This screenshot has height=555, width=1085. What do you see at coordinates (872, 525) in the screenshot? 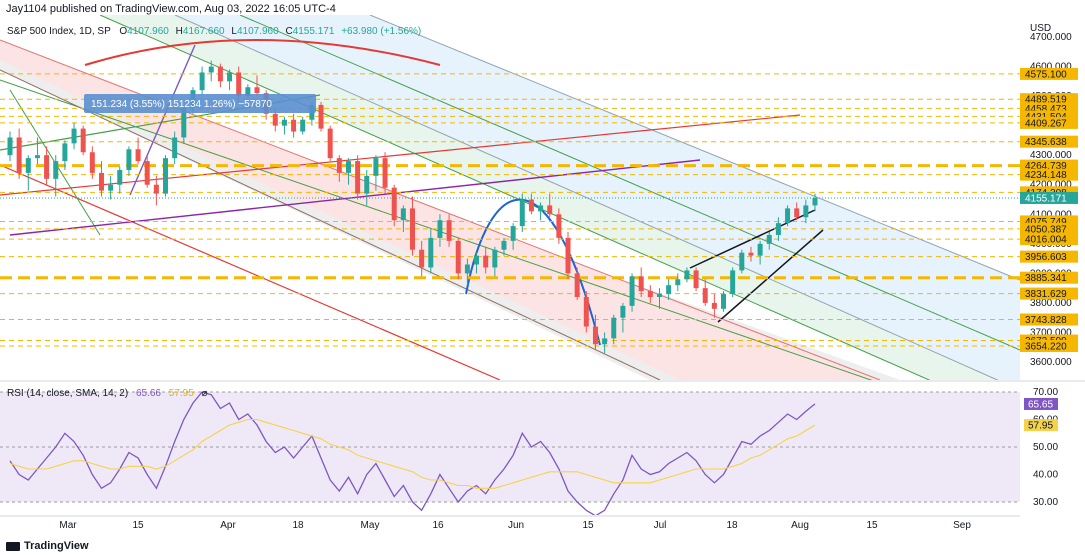
I see `time-tick-label: 15` at bounding box center [872, 525].